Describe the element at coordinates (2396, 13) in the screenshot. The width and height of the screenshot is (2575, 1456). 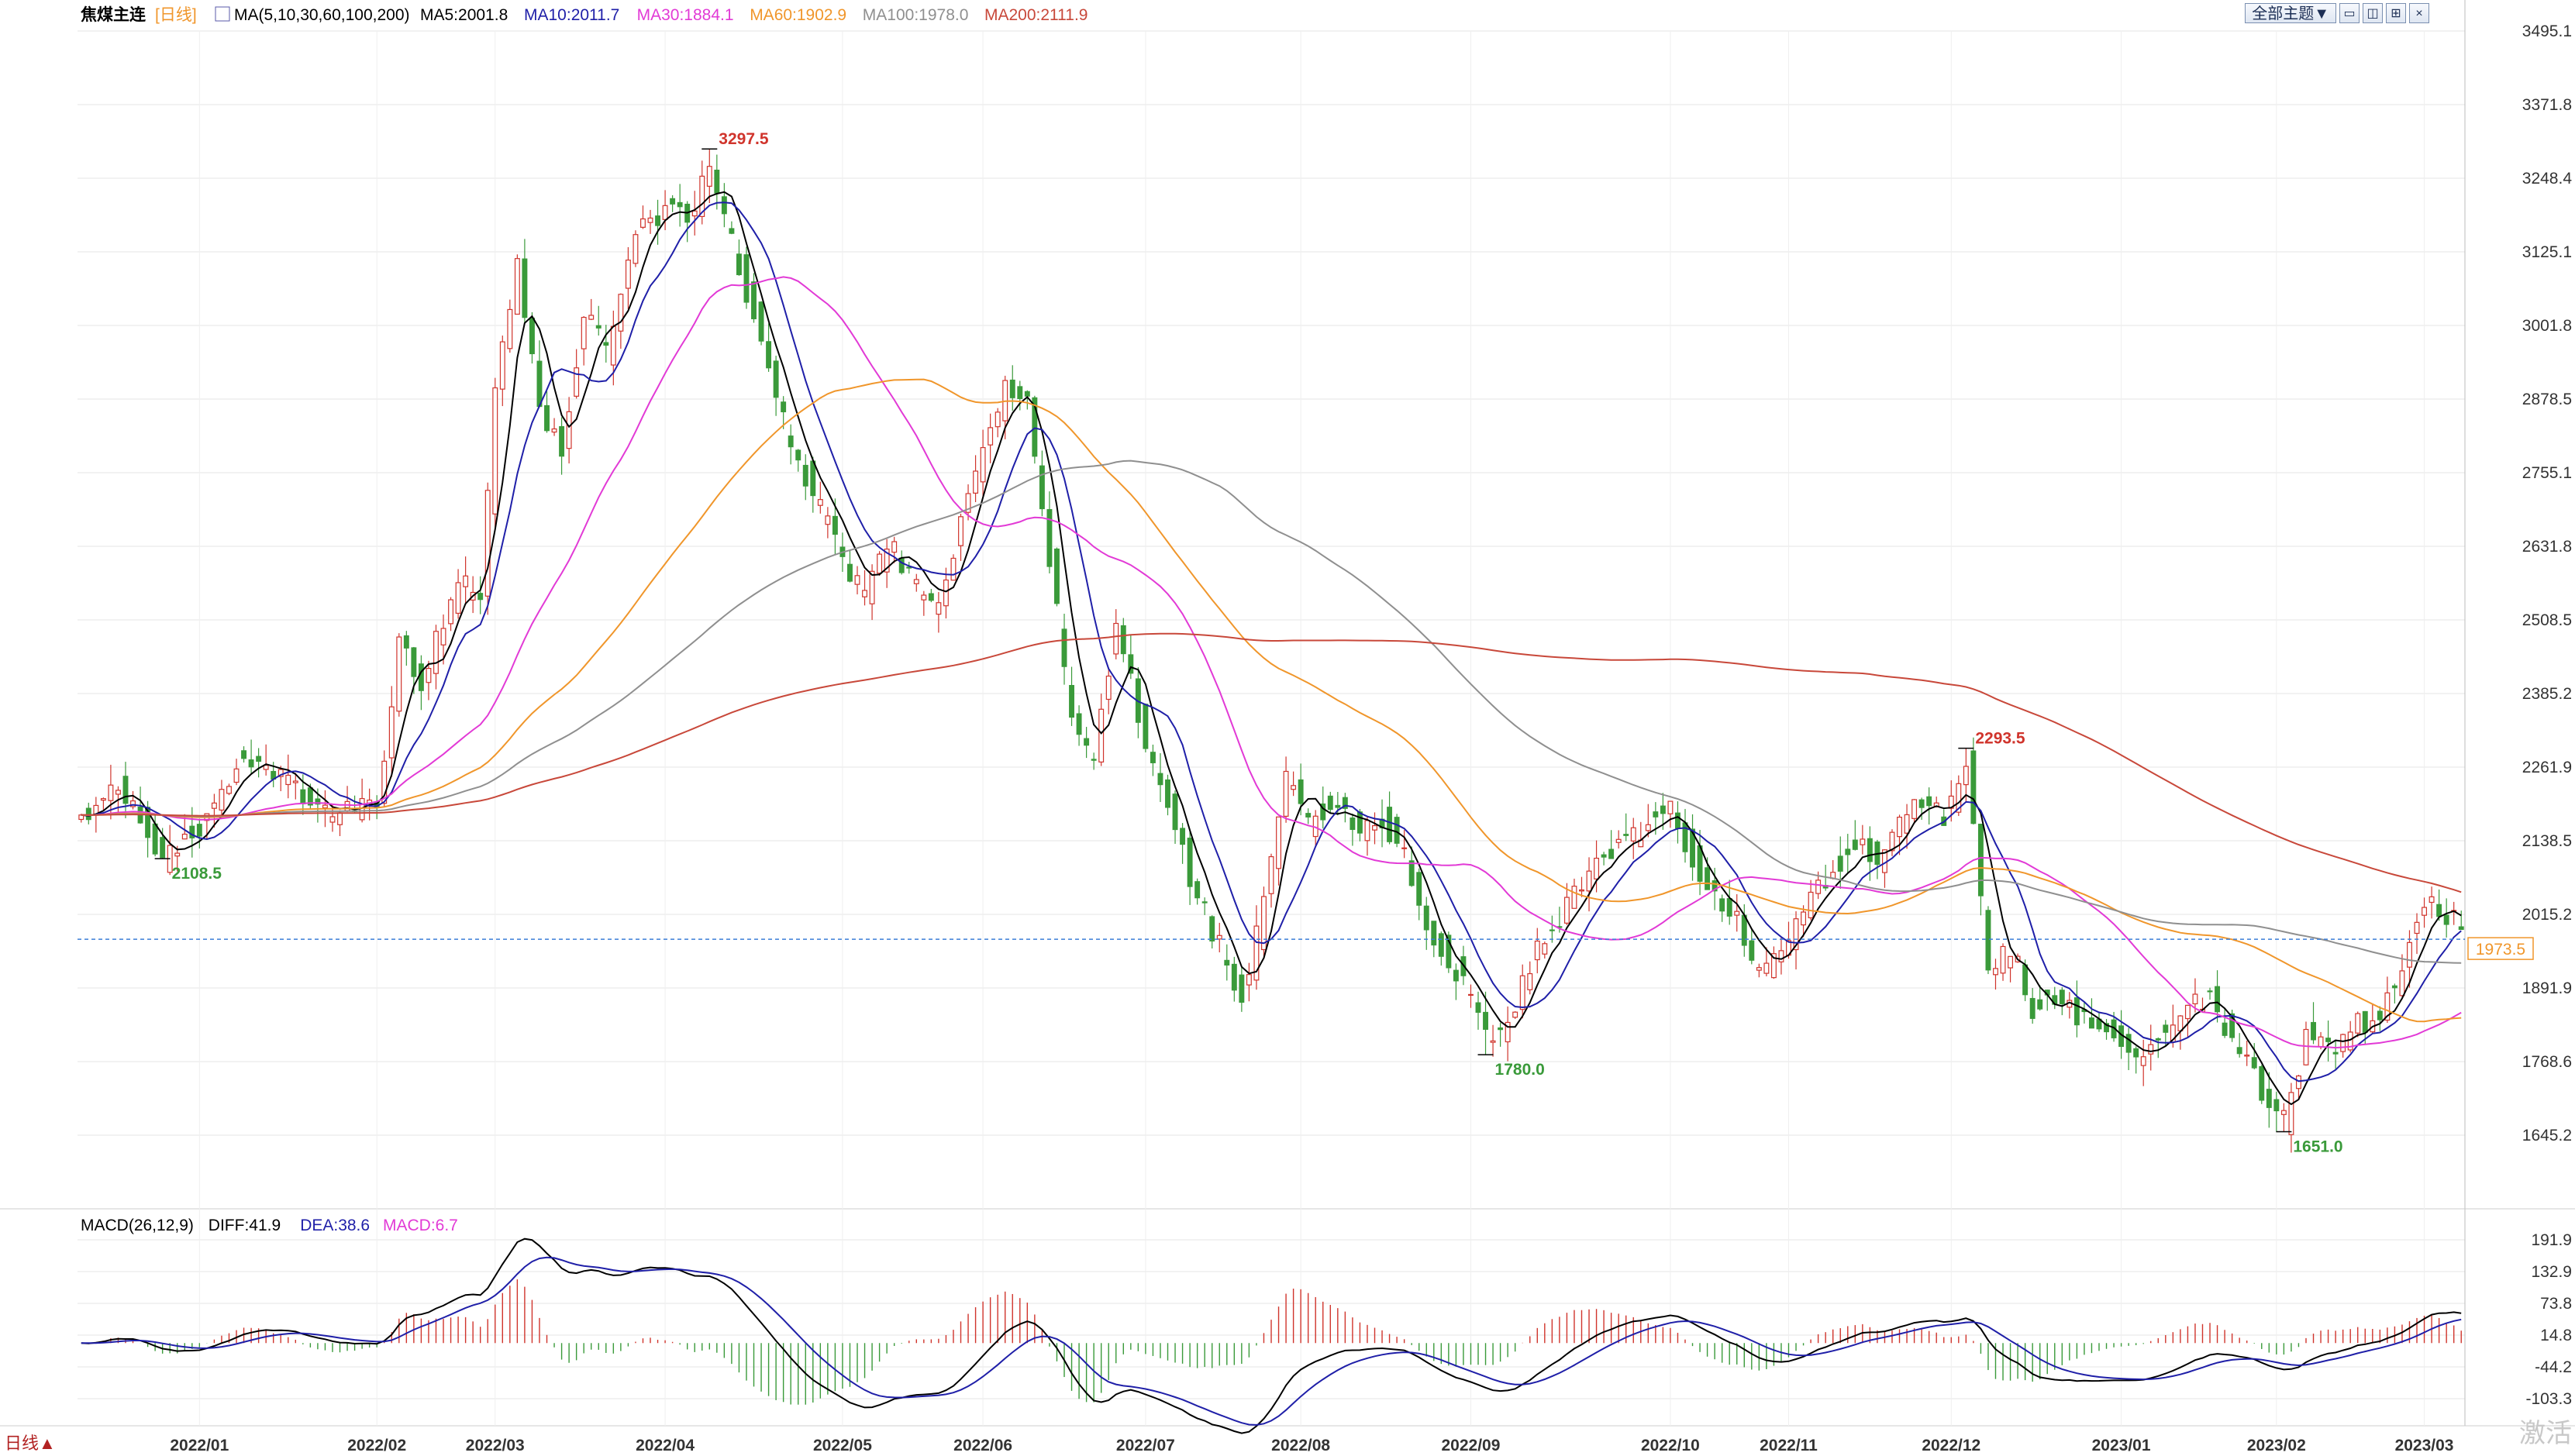
I see `layout-grid-icon: ⊞` at that location.